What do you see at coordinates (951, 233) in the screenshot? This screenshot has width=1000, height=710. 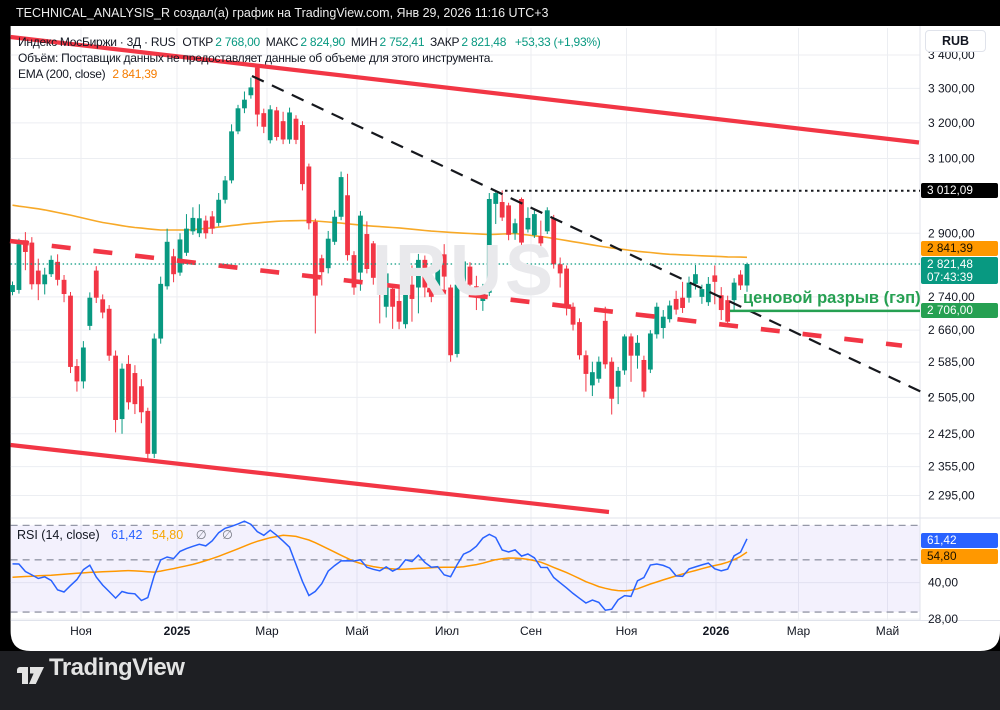 I see `price-axis-label: 2 900,00` at bounding box center [951, 233].